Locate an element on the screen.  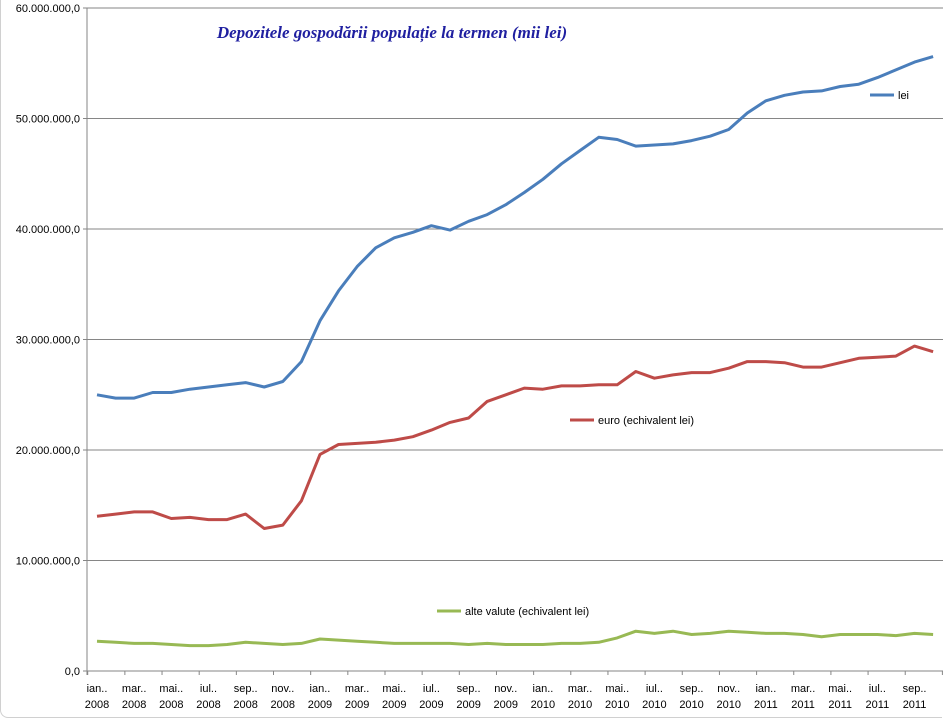
y-tick-label: 30.000.000,0 is located at coordinates (48, 341).